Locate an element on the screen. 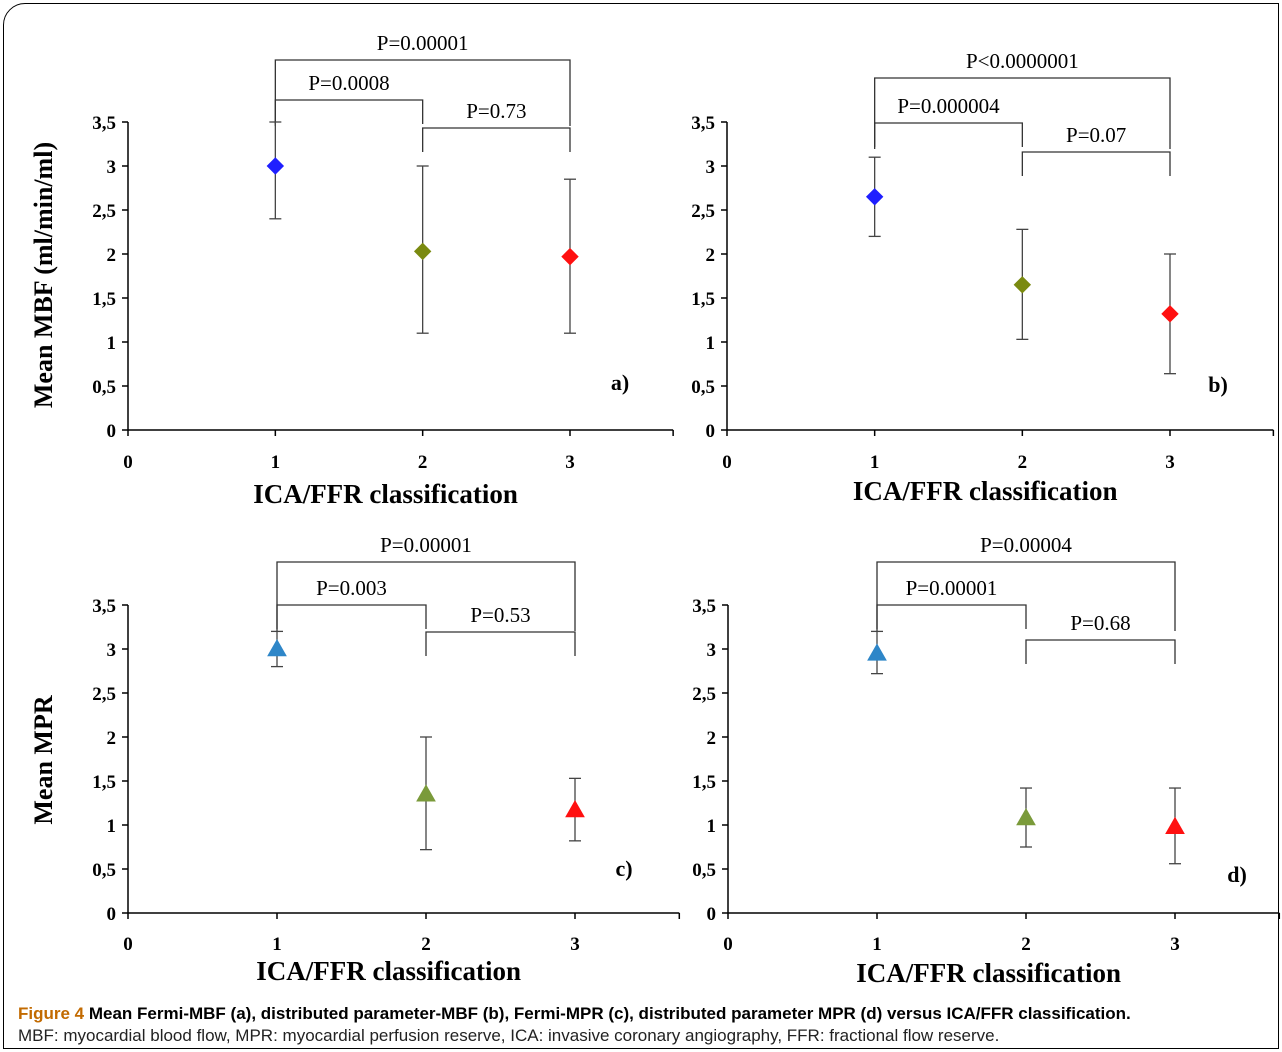 This screenshot has width=1282, height=1052. p-value-label: P=0.73 is located at coordinates (496, 111).